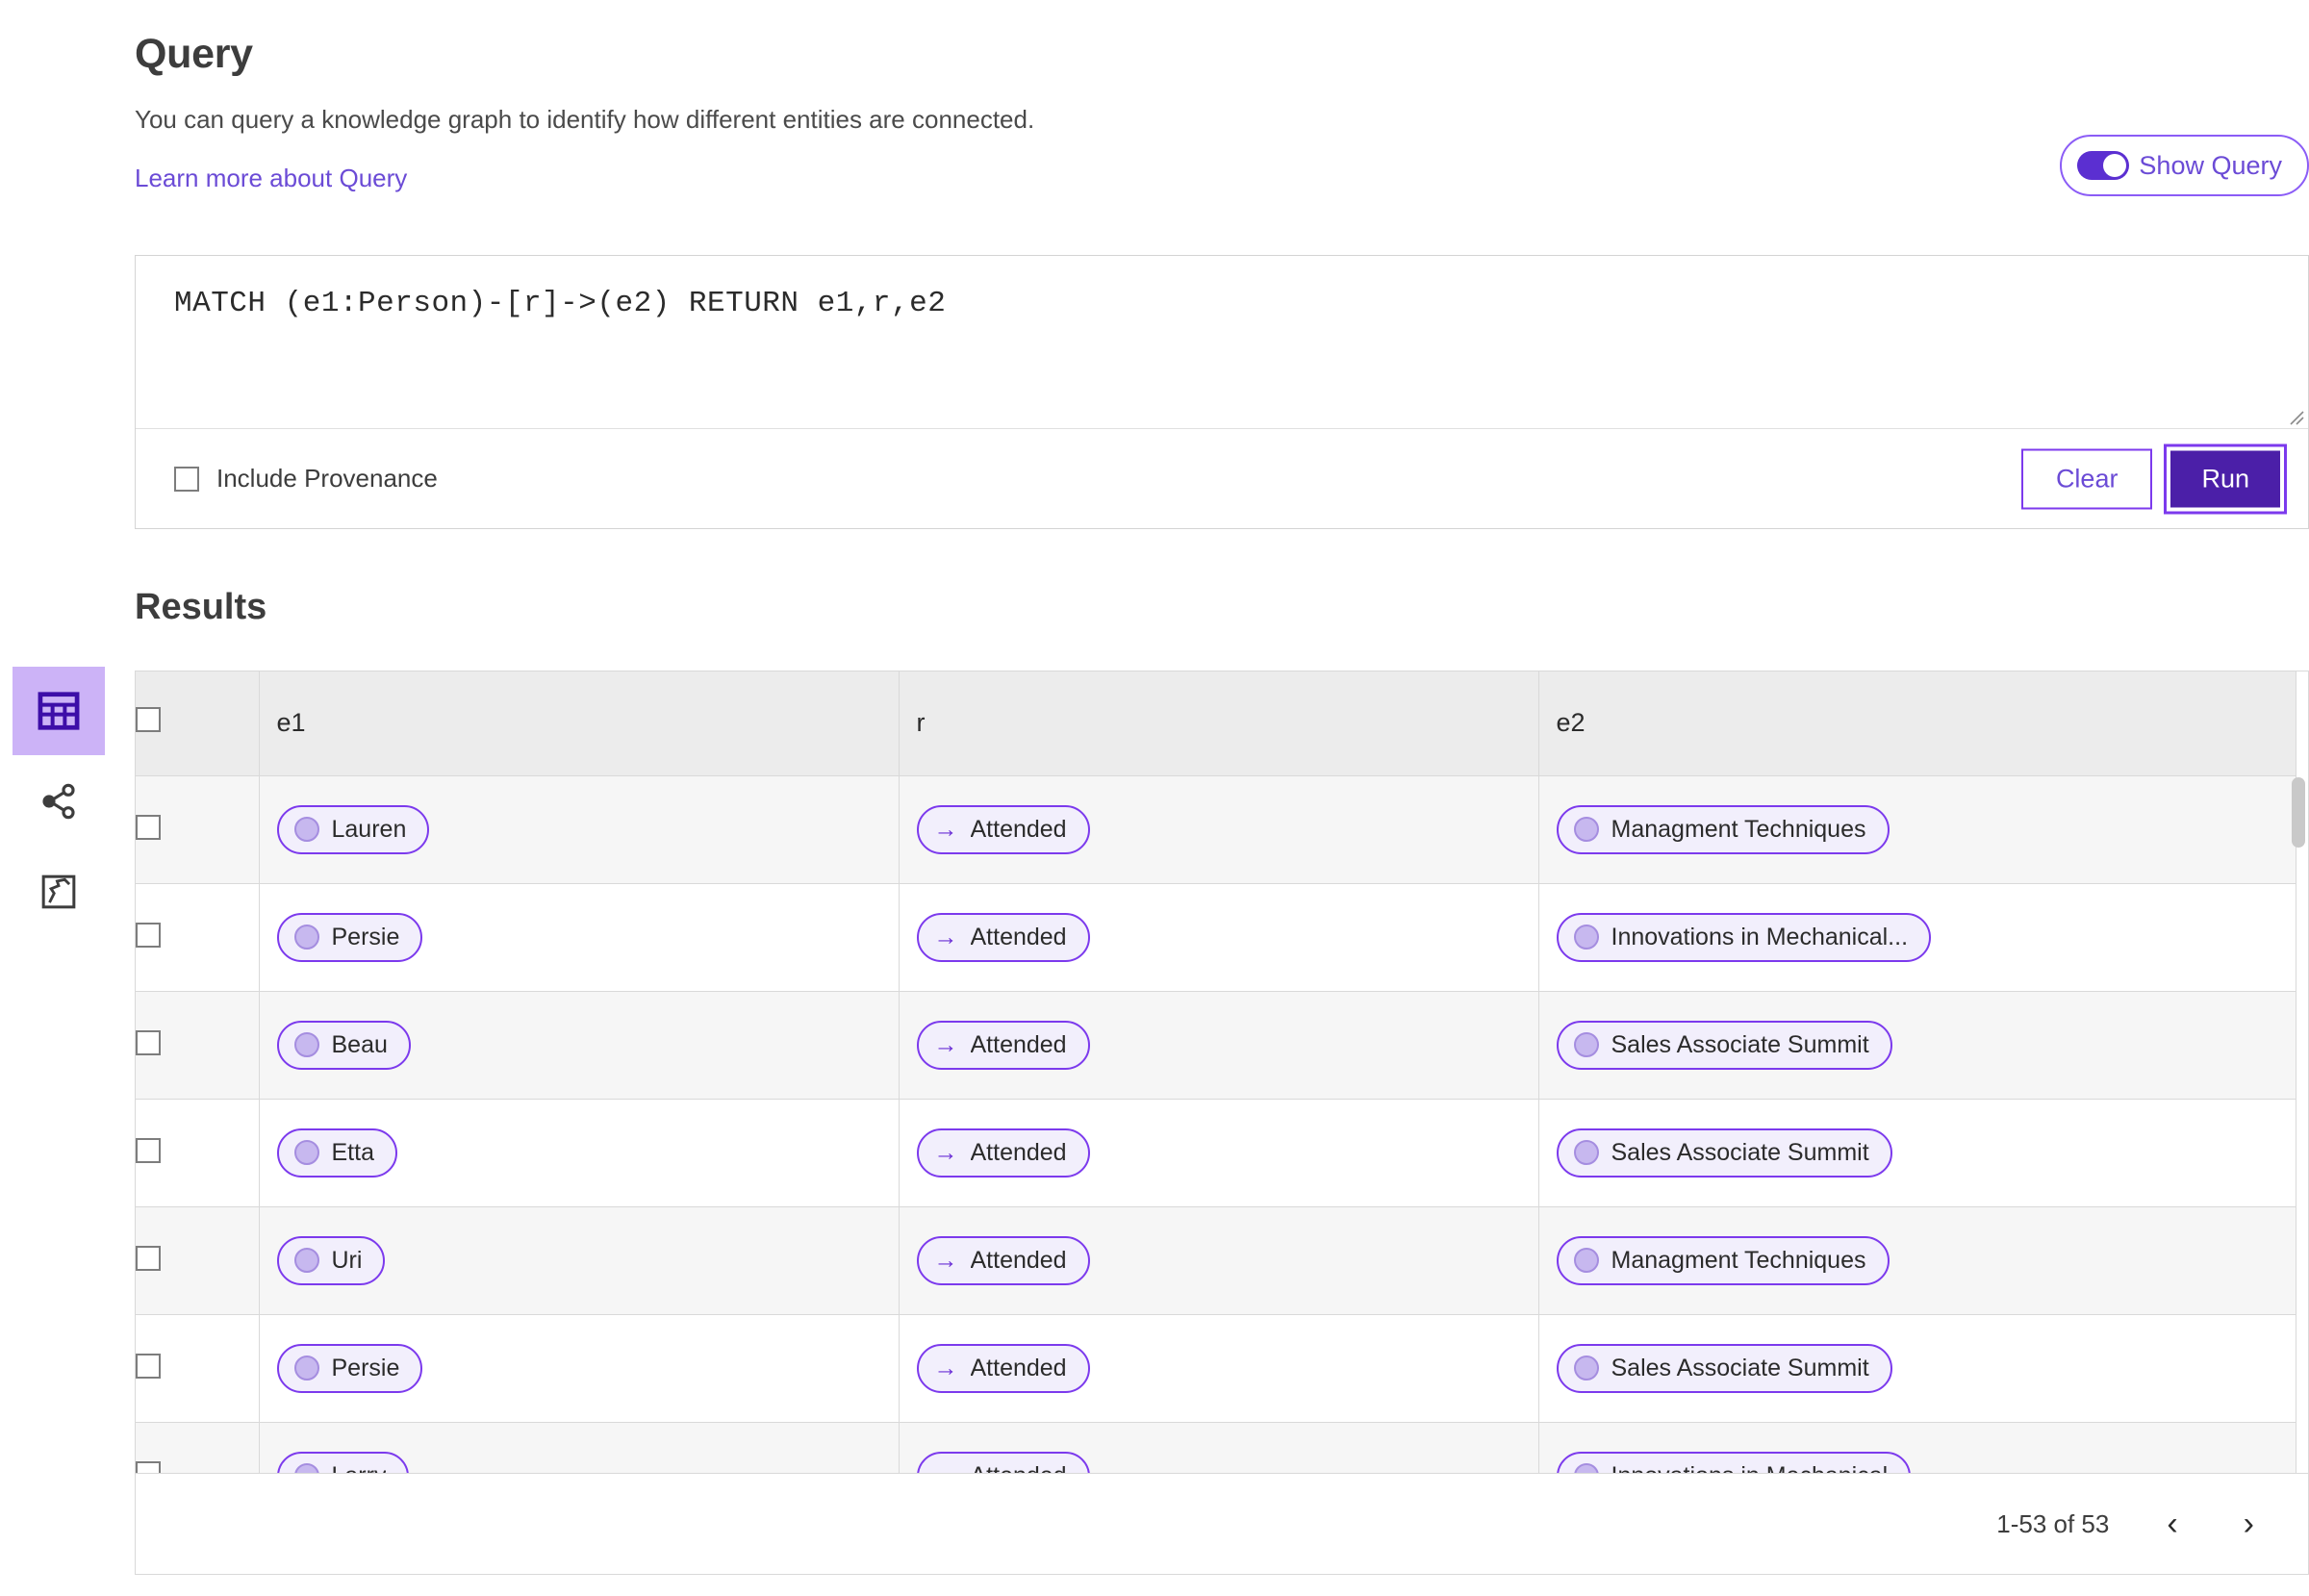  I want to click on table-header-row: e1 r e2, so click(1216, 724).